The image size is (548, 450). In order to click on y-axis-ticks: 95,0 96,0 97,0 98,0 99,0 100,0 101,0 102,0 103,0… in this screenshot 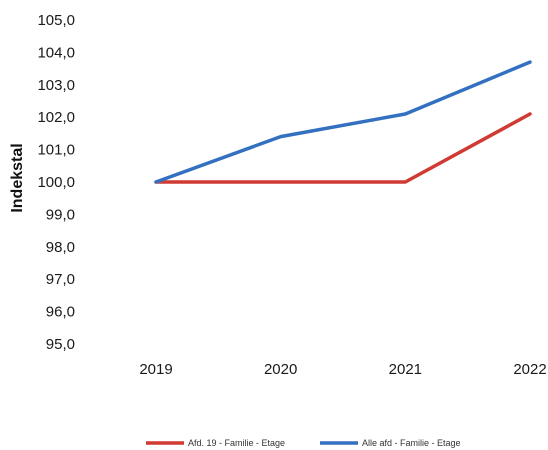, I will do `click(56, 182)`.